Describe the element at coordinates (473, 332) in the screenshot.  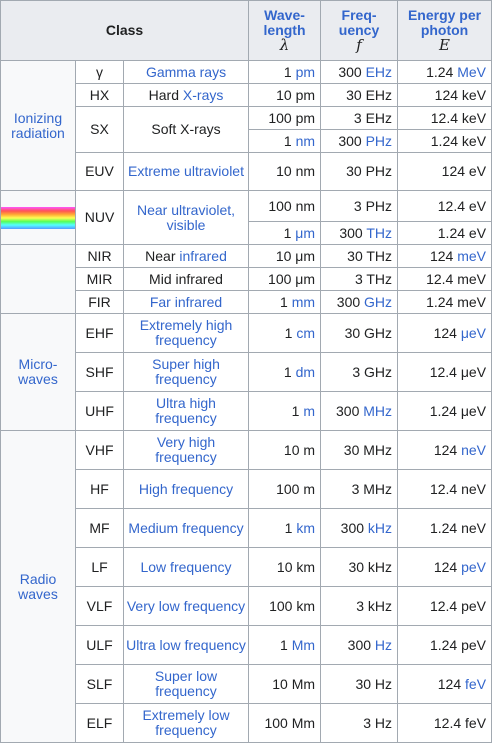
I see `unit-link: μeV` at that location.